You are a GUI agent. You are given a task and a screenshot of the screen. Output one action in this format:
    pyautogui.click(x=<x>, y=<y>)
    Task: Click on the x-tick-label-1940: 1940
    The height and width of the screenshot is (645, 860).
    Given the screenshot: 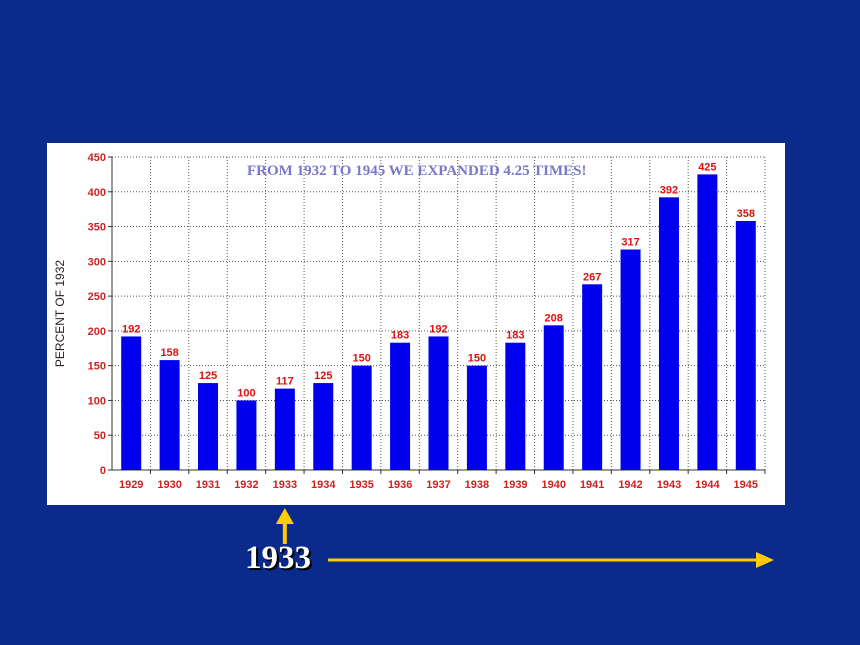 What is the action you would take?
    pyautogui.click(x=553, y=485)
    